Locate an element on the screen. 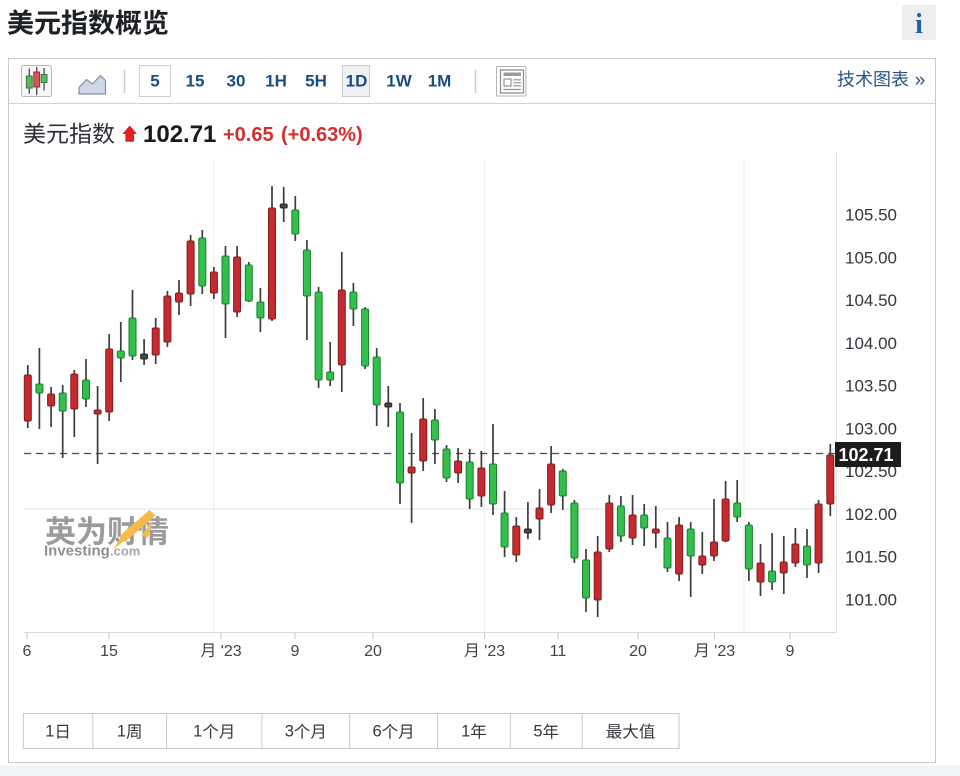  svg-text: Investing is located at coordinates (77, 551).